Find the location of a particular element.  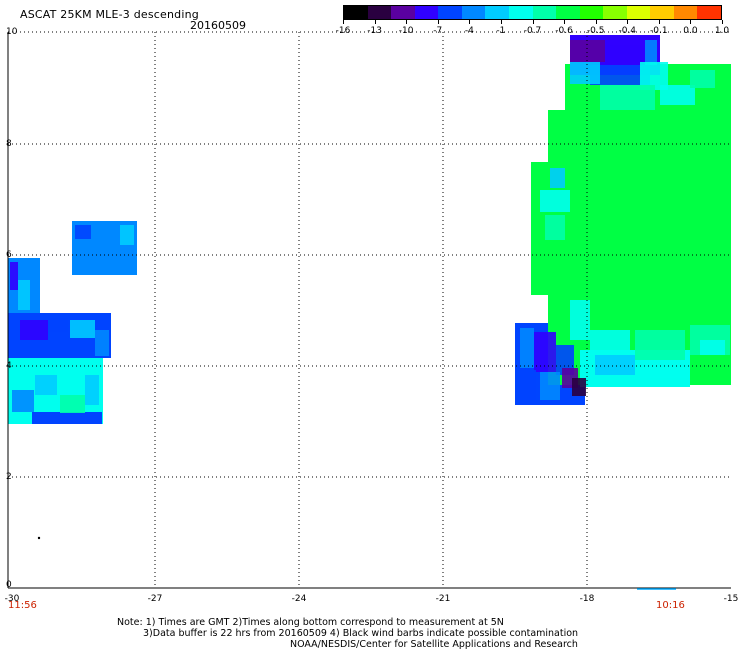

lat-label-4: 4 is located at coordinates (9, 366).